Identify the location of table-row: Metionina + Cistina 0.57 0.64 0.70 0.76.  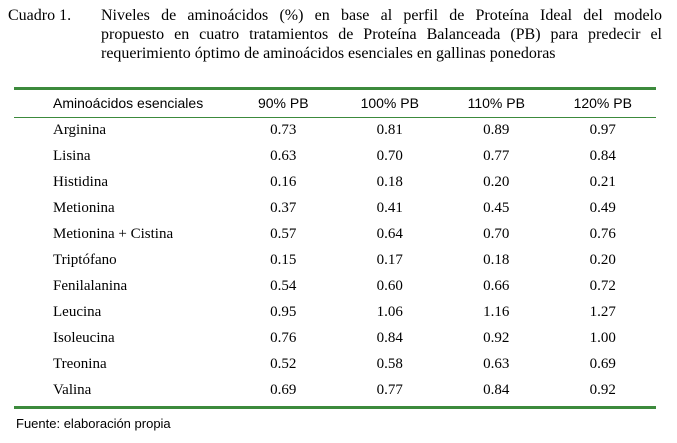
(335, 234).